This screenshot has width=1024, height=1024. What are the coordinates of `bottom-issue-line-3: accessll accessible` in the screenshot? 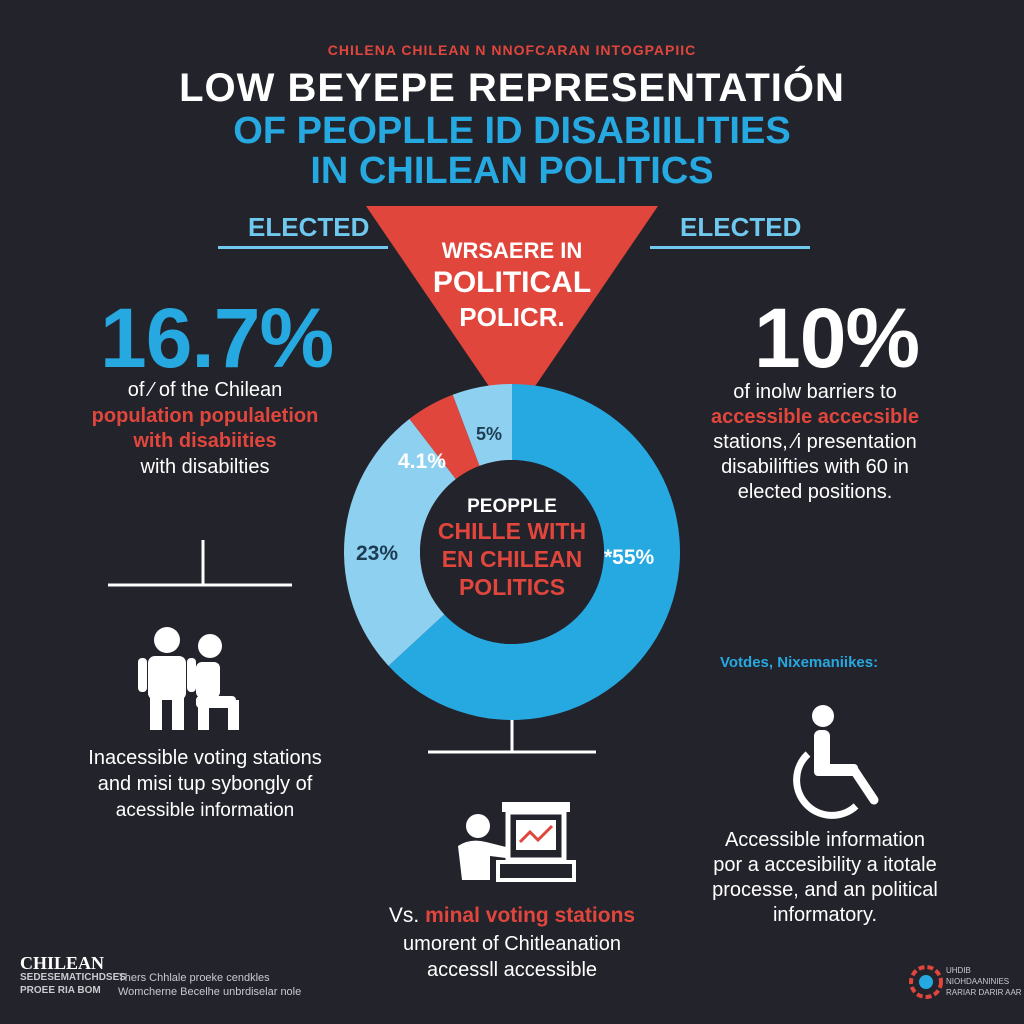 It's located at (512, 970).